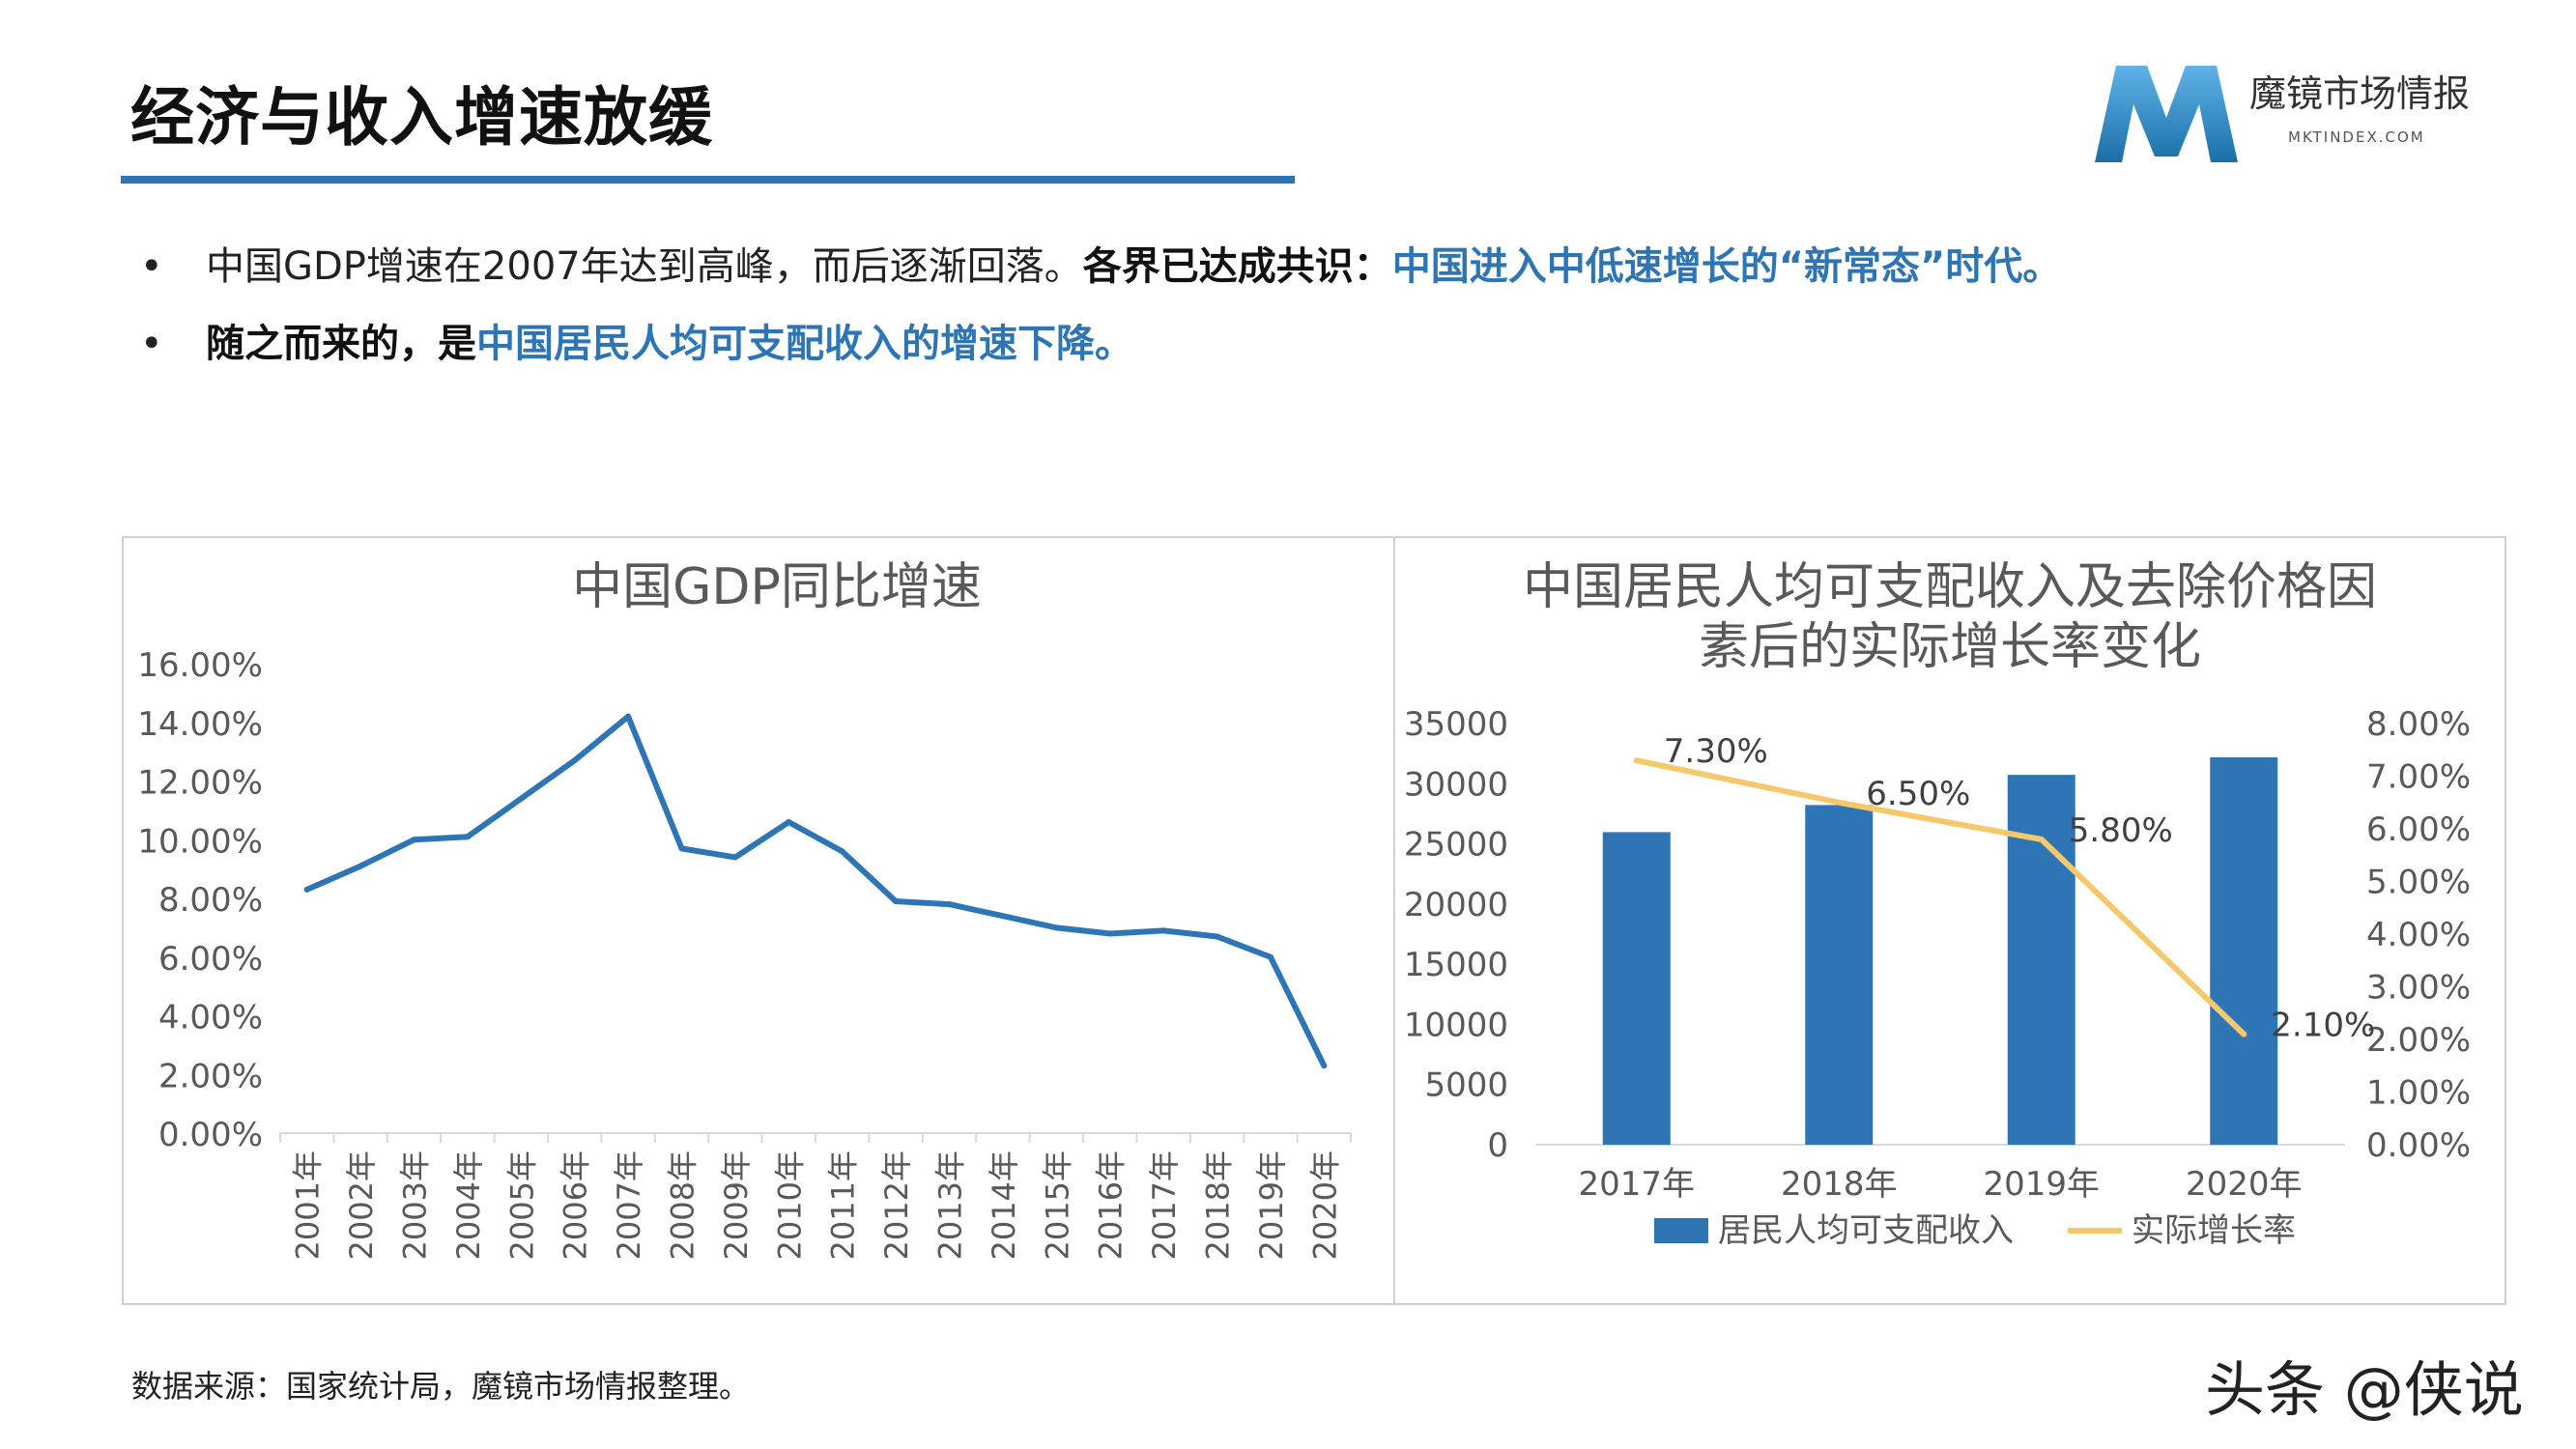 The height and width of the screenshot is (1449, 2576). What do you see at coordinates (211, 959) in the screenshot?
I see `y-tick-label: 6.00%` at bounding box center [211, 959].